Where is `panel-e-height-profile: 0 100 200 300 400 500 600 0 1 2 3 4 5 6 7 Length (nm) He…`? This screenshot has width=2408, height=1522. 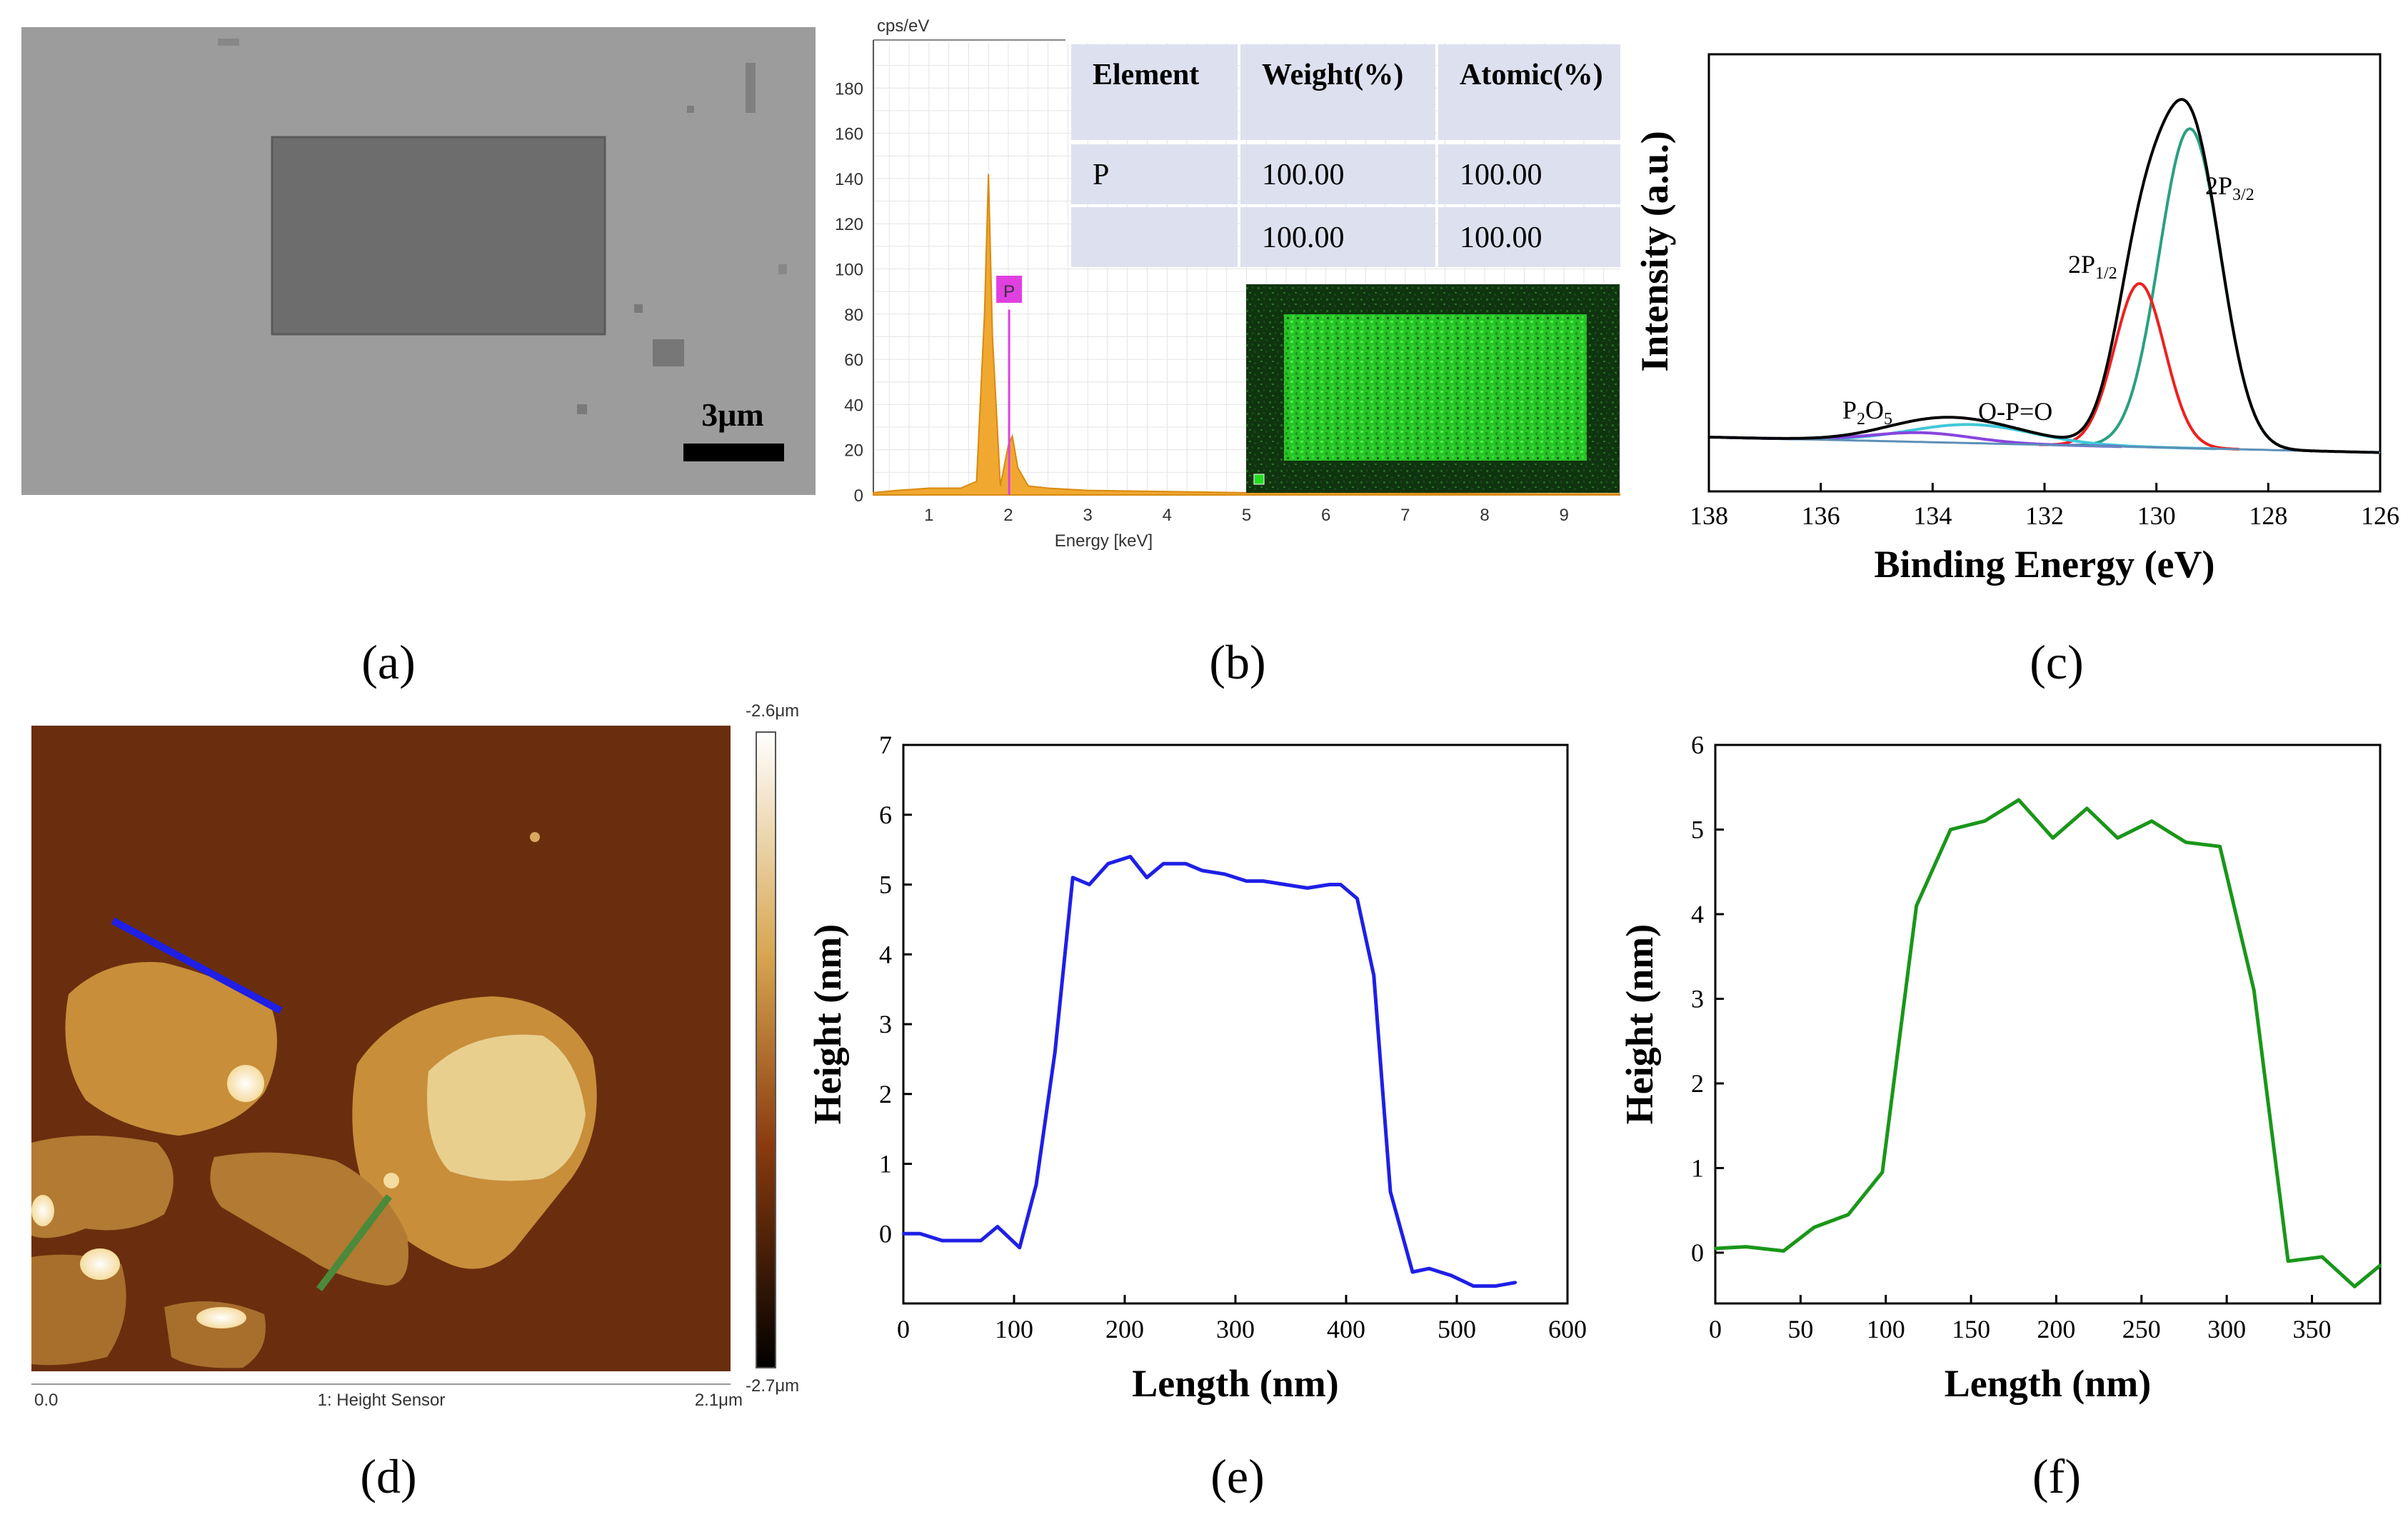
panel-e-height-profile: 0 100 200 300 400 500 600 0 1 2 3 4 5 6 7 Length (nm) He… is located at coordinates (1196, 1068).